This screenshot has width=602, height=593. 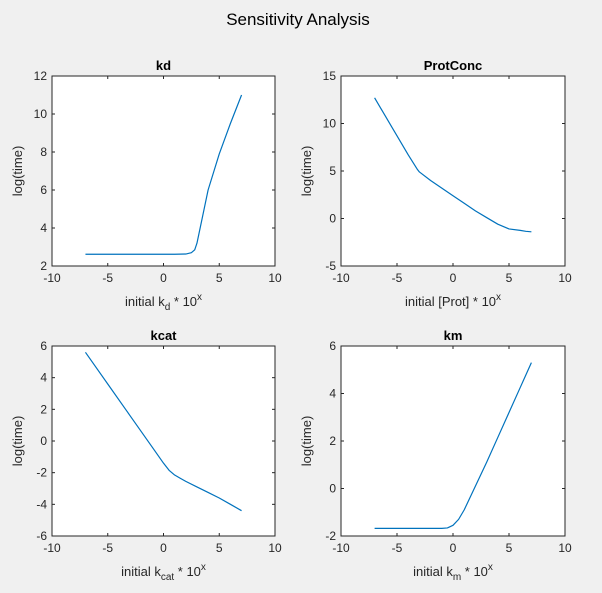 What do you see at coordinates (397, 548) in the screenshot?
I see `km-x-tick-label: -5` at bounding box center [397, 548].